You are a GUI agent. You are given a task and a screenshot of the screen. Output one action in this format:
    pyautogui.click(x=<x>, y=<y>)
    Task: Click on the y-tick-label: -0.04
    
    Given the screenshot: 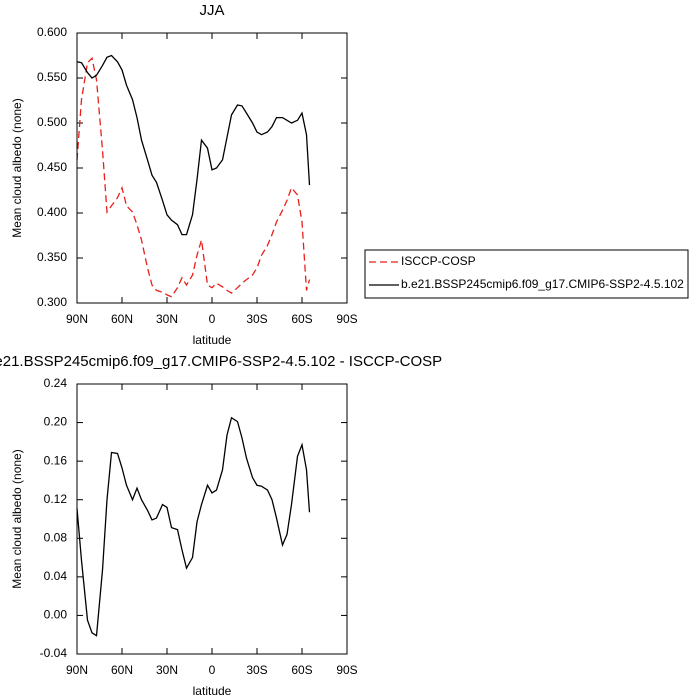 What is the action you would take?
    pyautogui.click(x=54, y=653)
    